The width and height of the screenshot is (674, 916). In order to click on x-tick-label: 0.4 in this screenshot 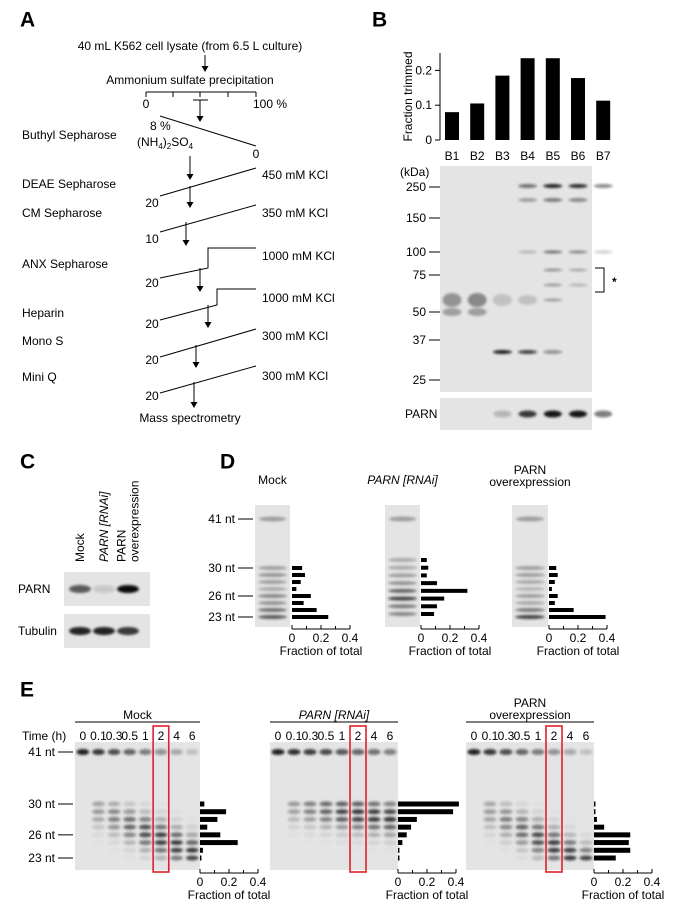, I will do `click(607, 638)`.